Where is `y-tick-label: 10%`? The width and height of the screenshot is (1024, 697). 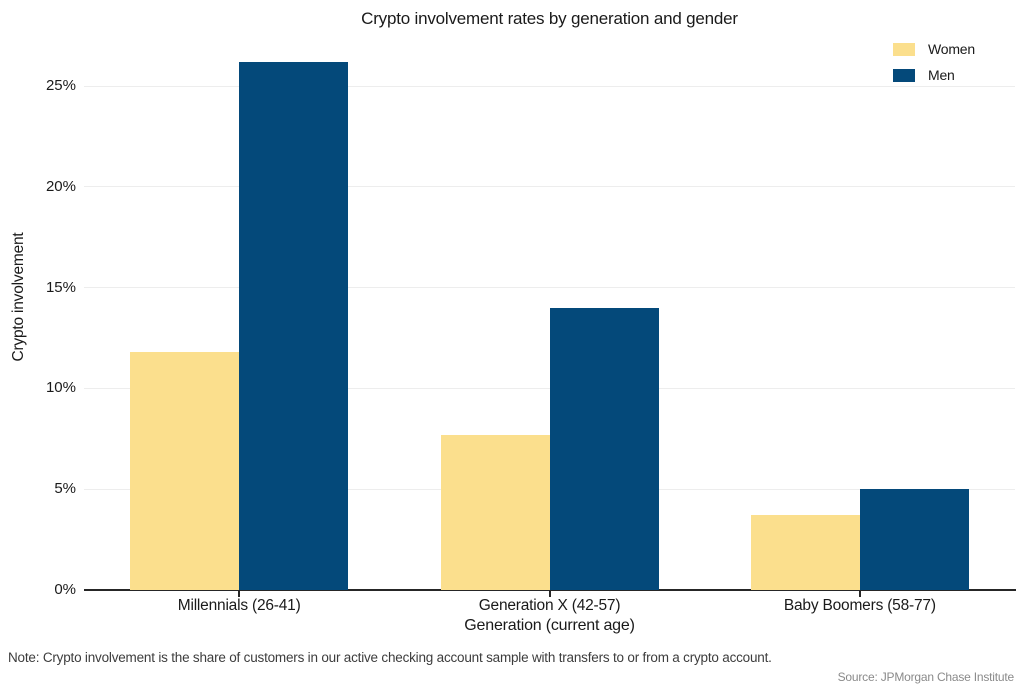
y-tick-label: 10% is located at coordinates (60, 388).